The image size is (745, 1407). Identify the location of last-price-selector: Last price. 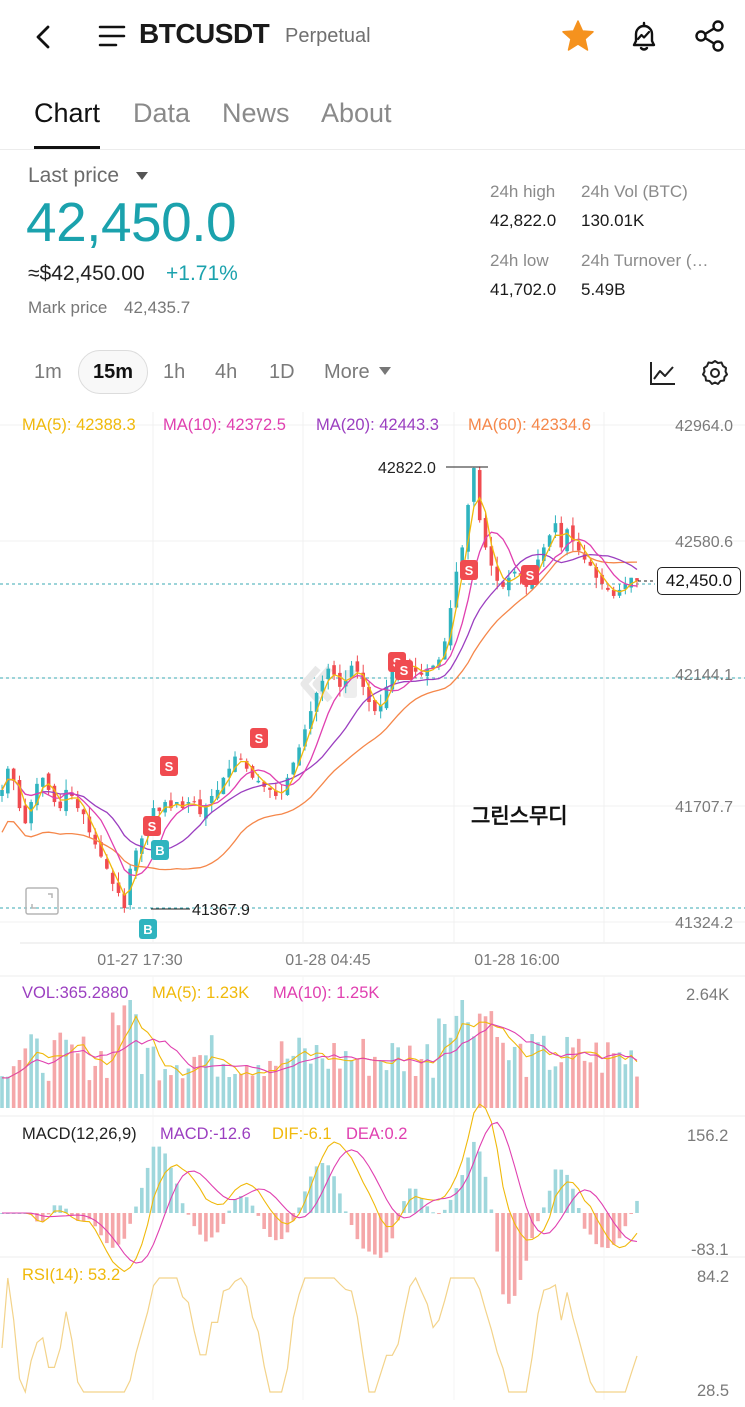
(74, 175).